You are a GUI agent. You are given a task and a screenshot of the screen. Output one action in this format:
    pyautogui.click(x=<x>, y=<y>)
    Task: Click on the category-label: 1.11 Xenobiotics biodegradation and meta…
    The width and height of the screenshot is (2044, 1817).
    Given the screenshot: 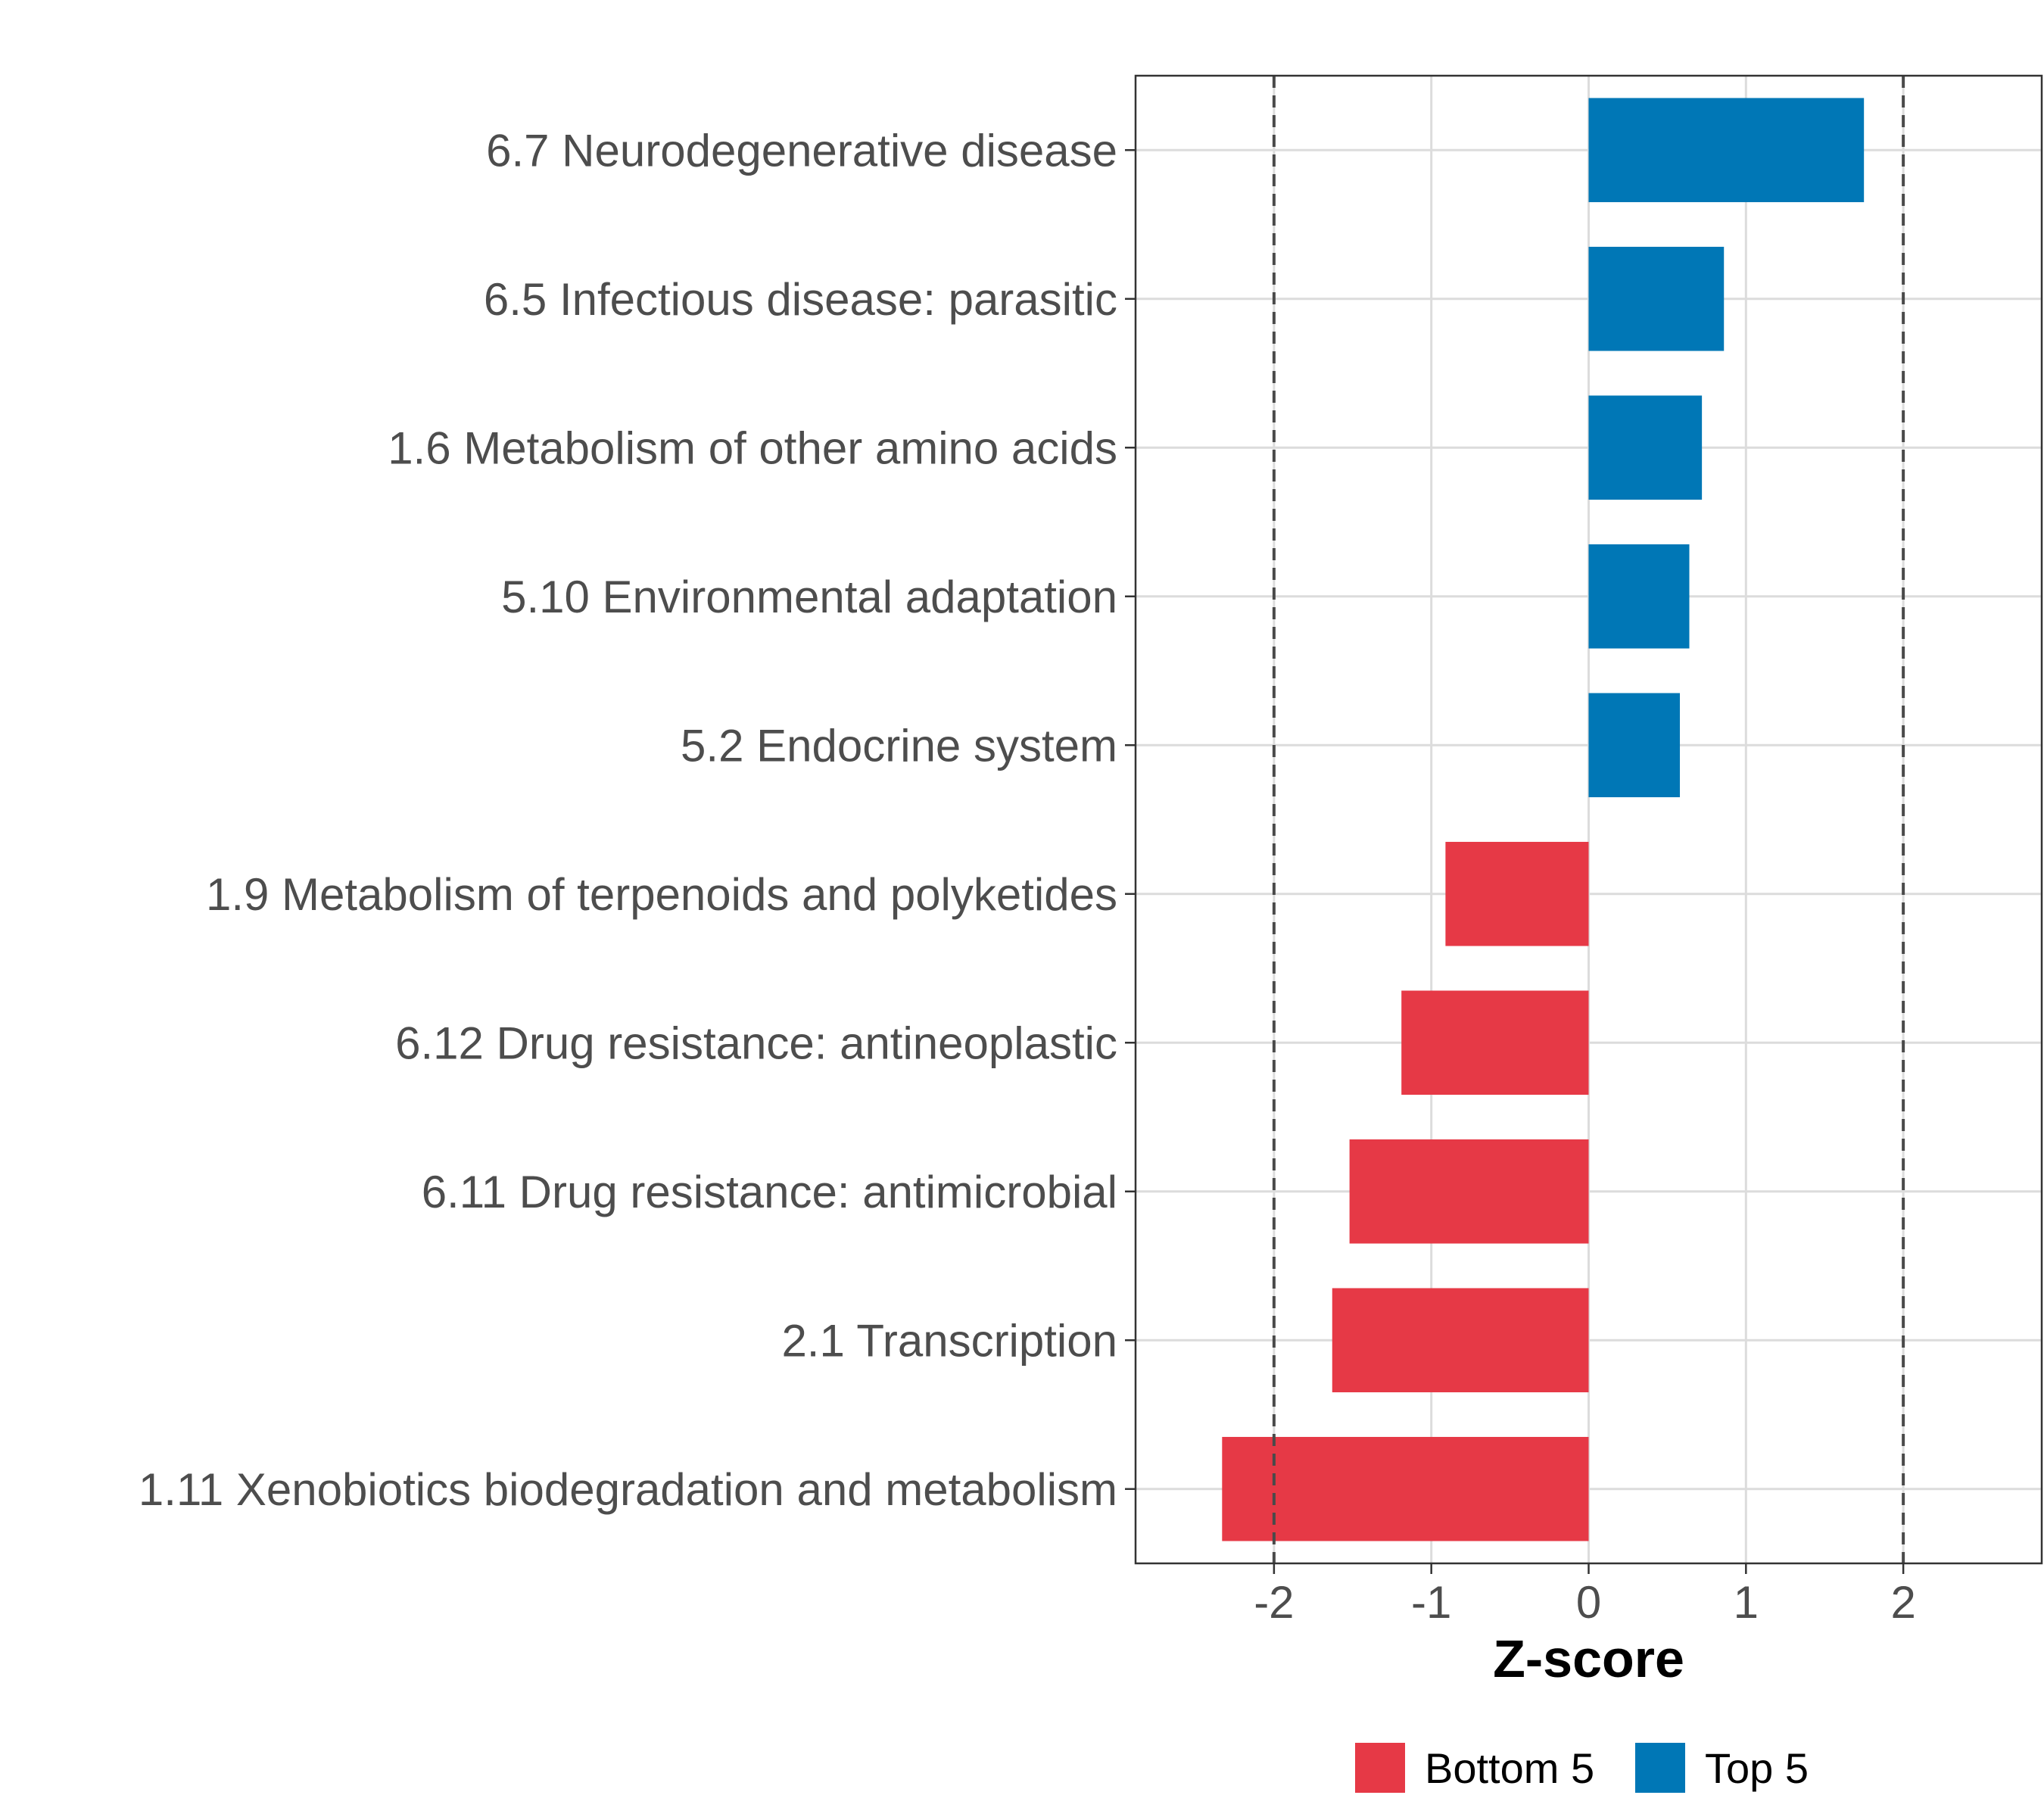 What is the action you would take?
    pyautogui.click(x=628, y=1489)
    